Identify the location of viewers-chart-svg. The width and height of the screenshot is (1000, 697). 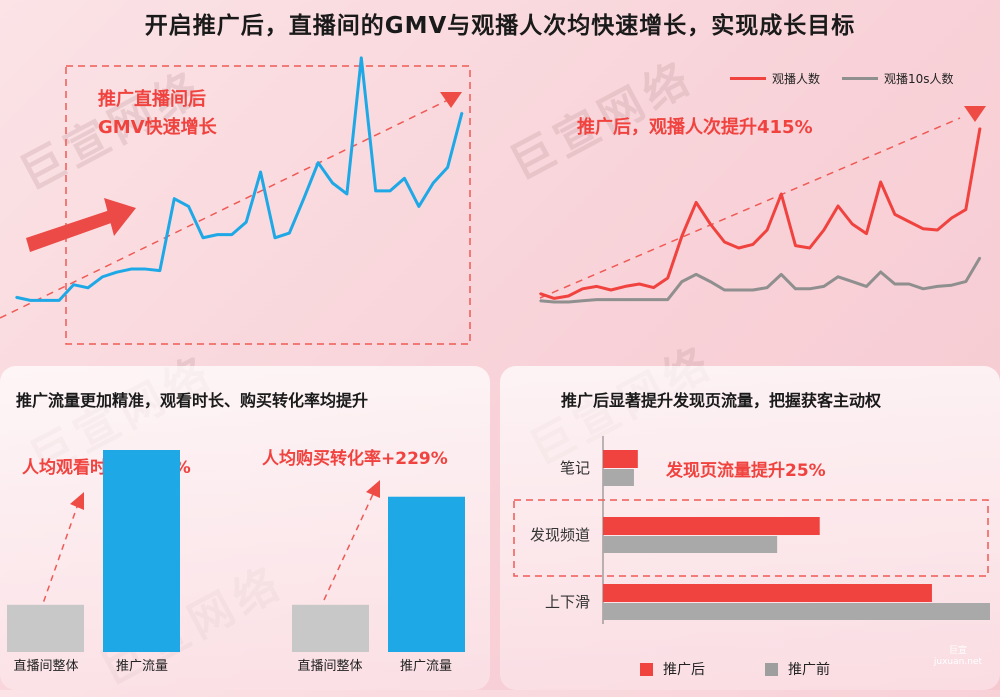
(762, 205).